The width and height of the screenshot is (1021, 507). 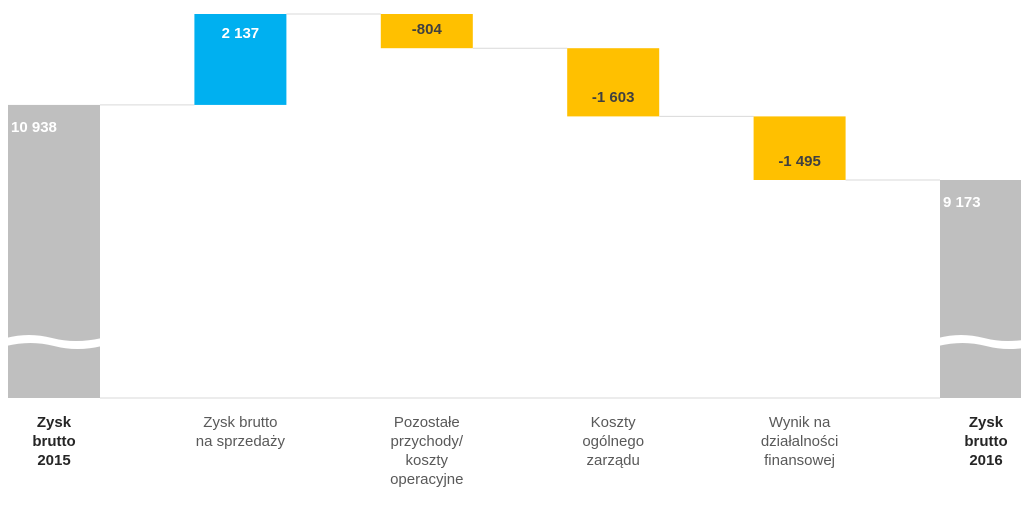 What do you see at coordinates (240, 432) in the screenshot?
I see `category-label: Zysk brutto na sprzedaży` at bounding box center [240, 432].